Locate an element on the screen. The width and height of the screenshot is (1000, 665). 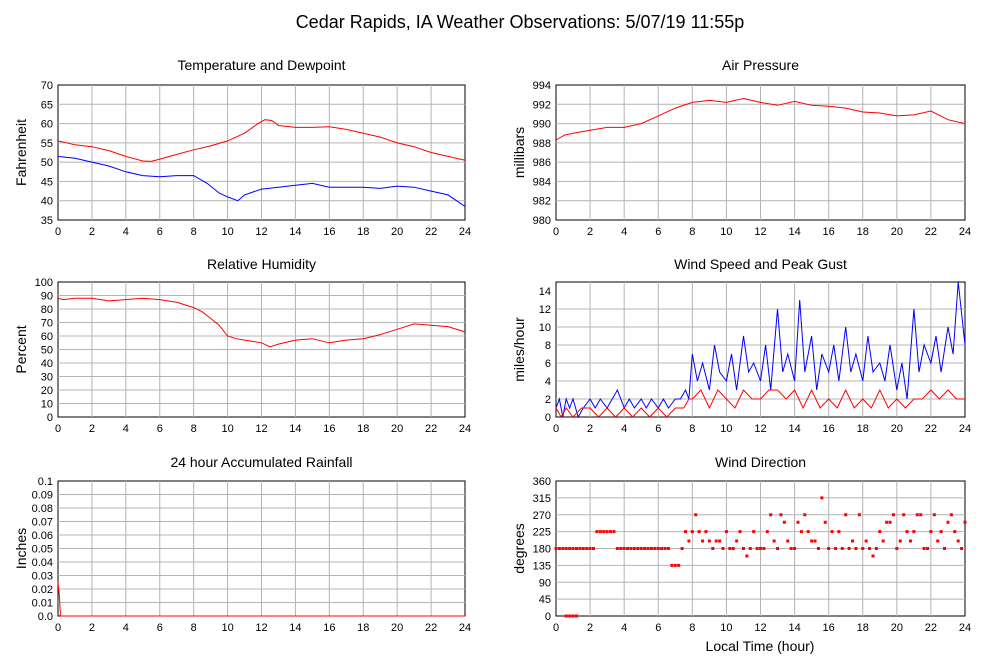
wind-x-tick-label: 2 is located at coordinates (590, 429).